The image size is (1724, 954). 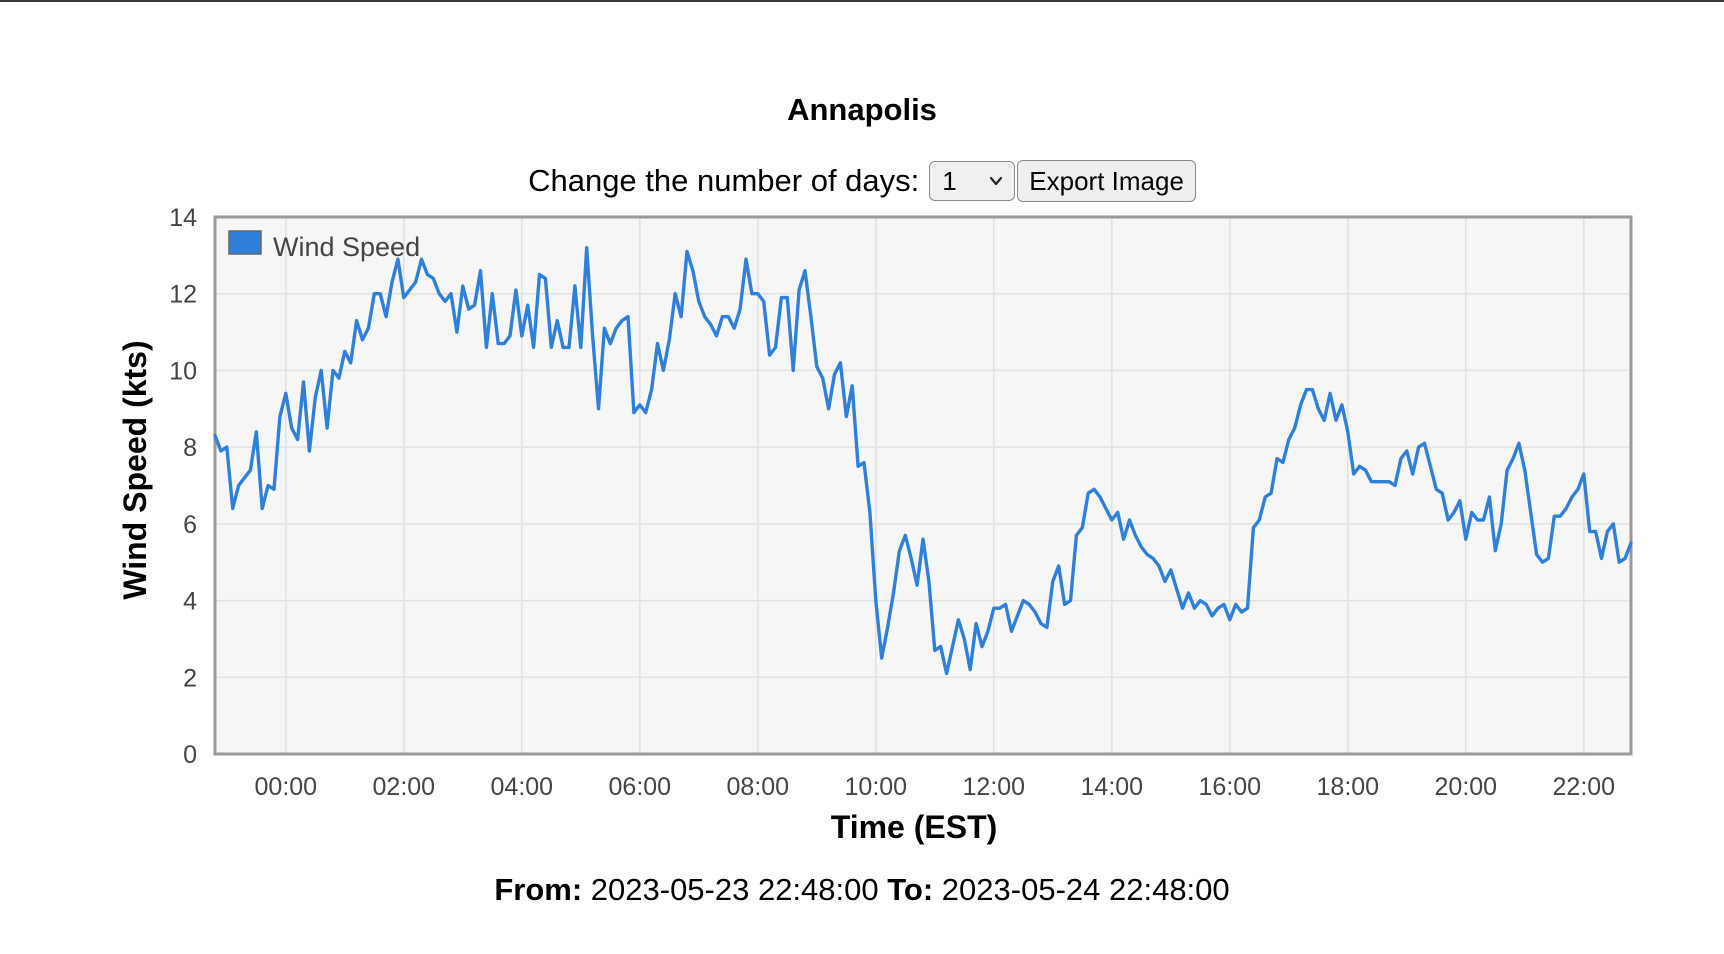 I want to click on x-tick-label: 04:00, so click(x=522, y=787).